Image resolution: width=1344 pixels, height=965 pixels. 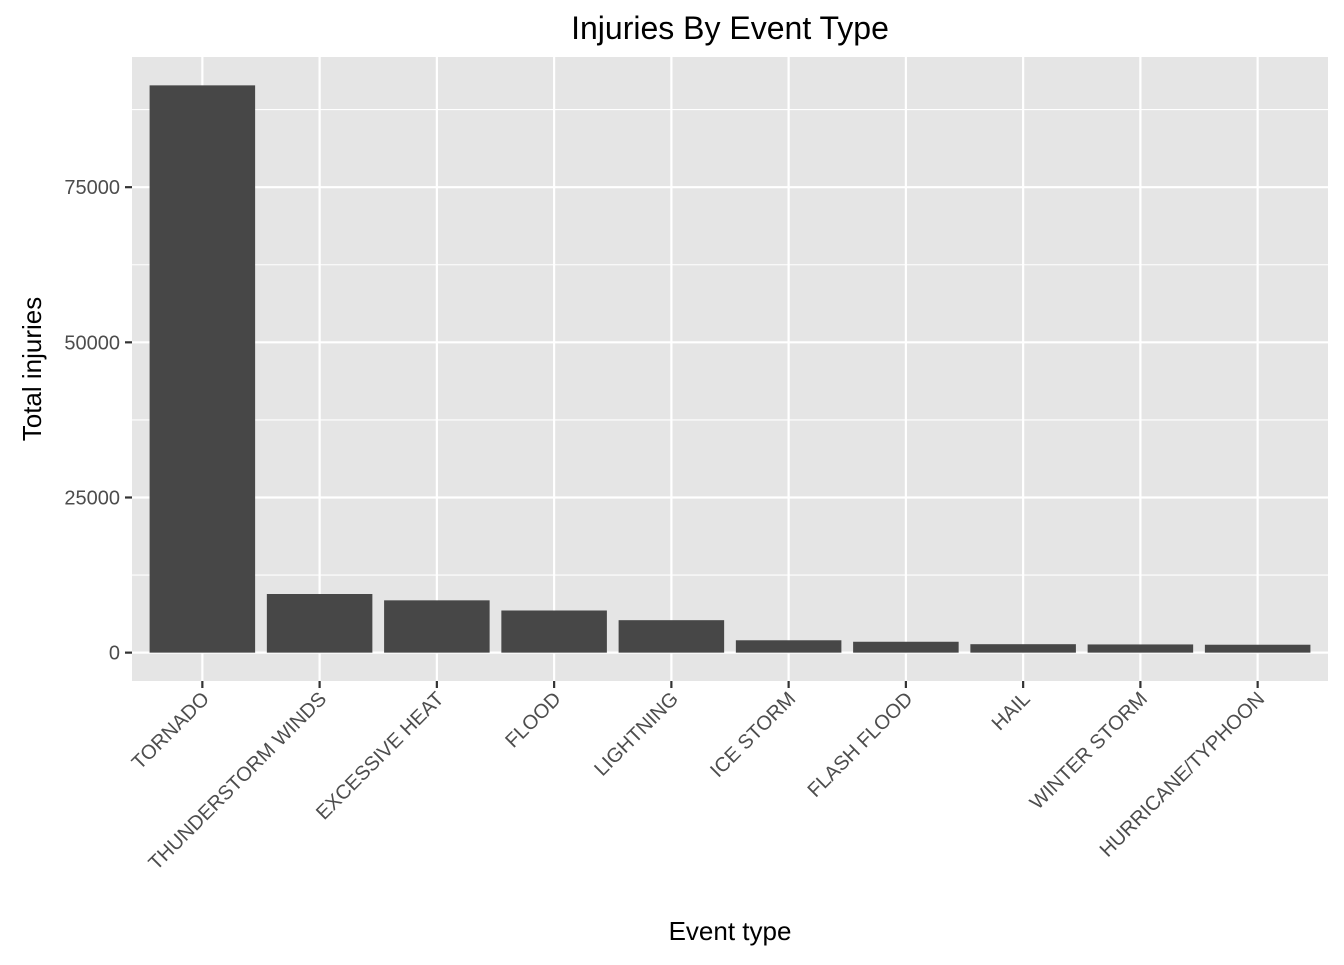 I want to click on bar-hail, so click(x=1023, y=648).